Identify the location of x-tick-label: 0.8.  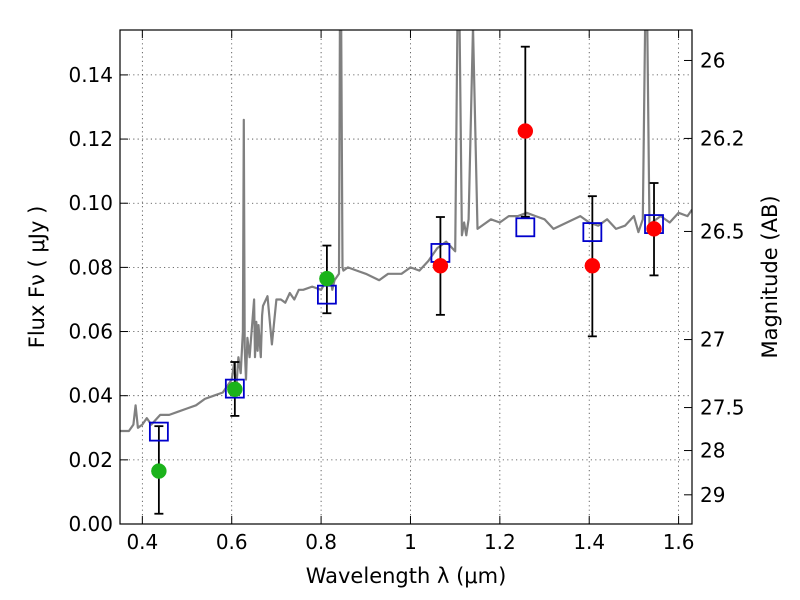
(321, 542).